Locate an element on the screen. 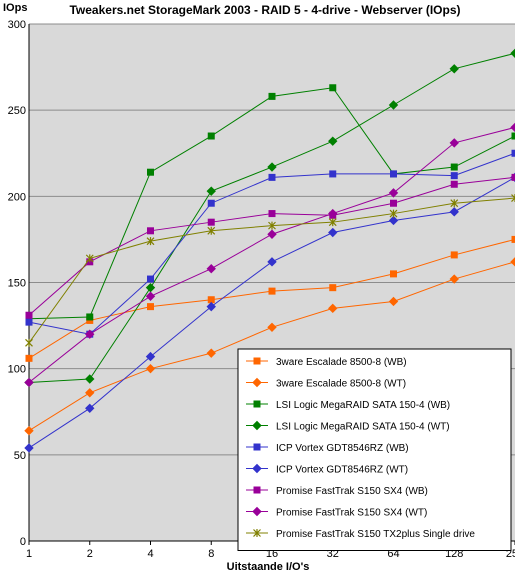 The width and height of the screenshot is (515, 574). legend-label-5: ICP Vortex GDT8546RZ (WB) is located at coordinates (342, 448).